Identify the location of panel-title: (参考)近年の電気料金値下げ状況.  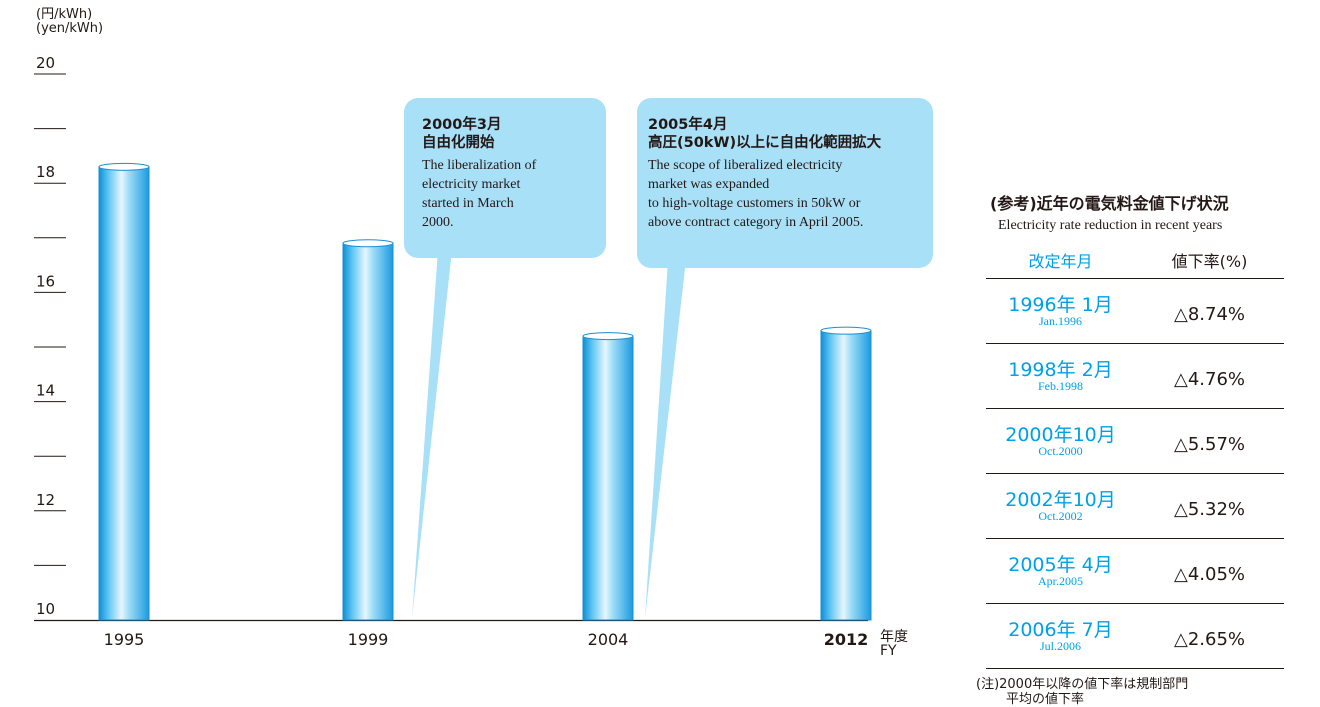
(1109, 203).